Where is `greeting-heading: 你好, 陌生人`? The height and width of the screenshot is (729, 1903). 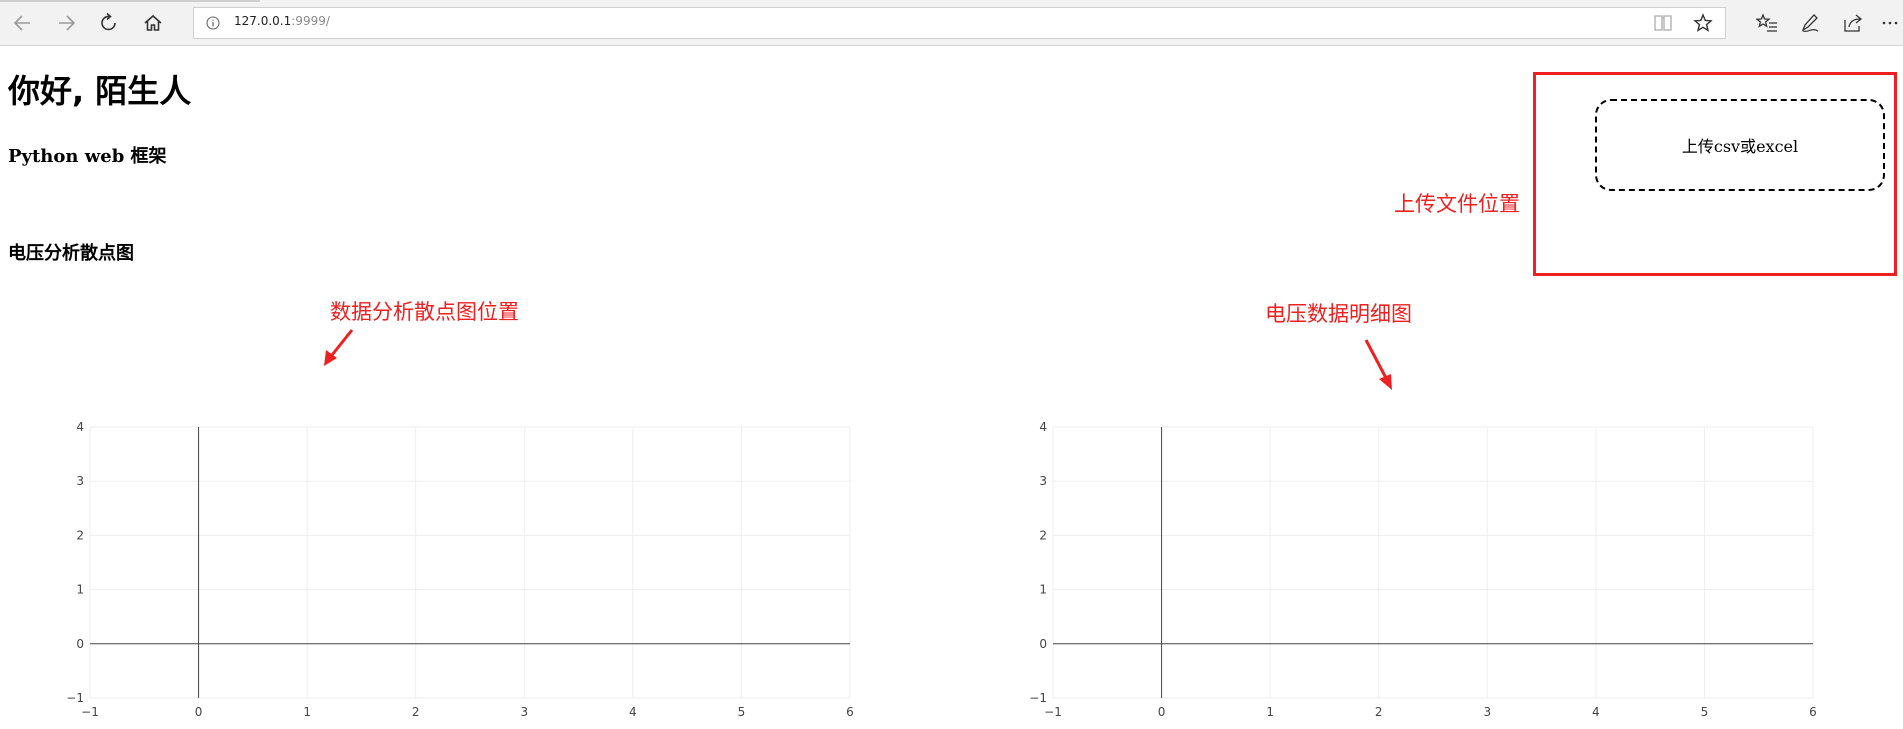
greeting-heading: 你好, 陌生人 is located at coordinates (100, 91).